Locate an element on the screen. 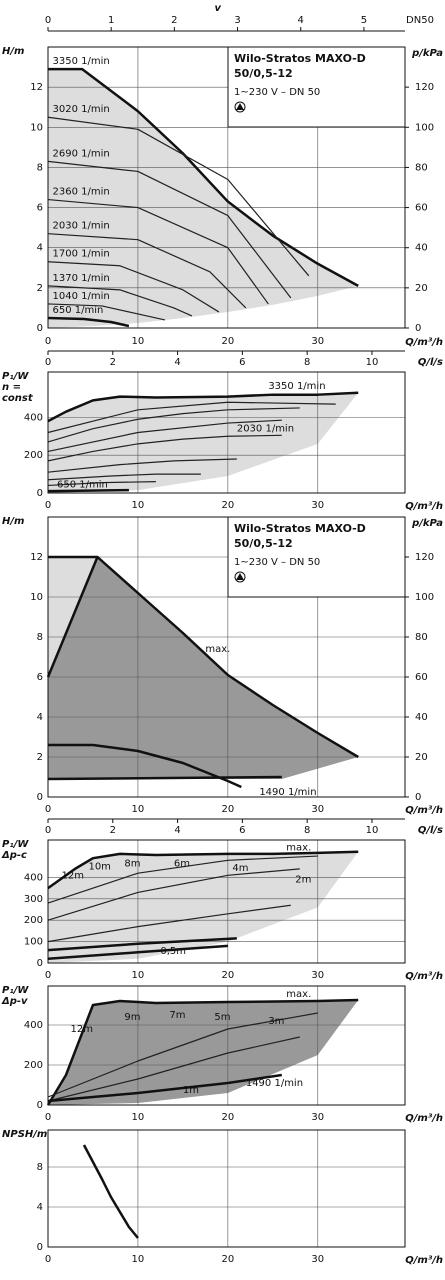 The height and width of the screenshot is (1280, 445). y-tick-label: 2 is located at coordinates (40, 288).